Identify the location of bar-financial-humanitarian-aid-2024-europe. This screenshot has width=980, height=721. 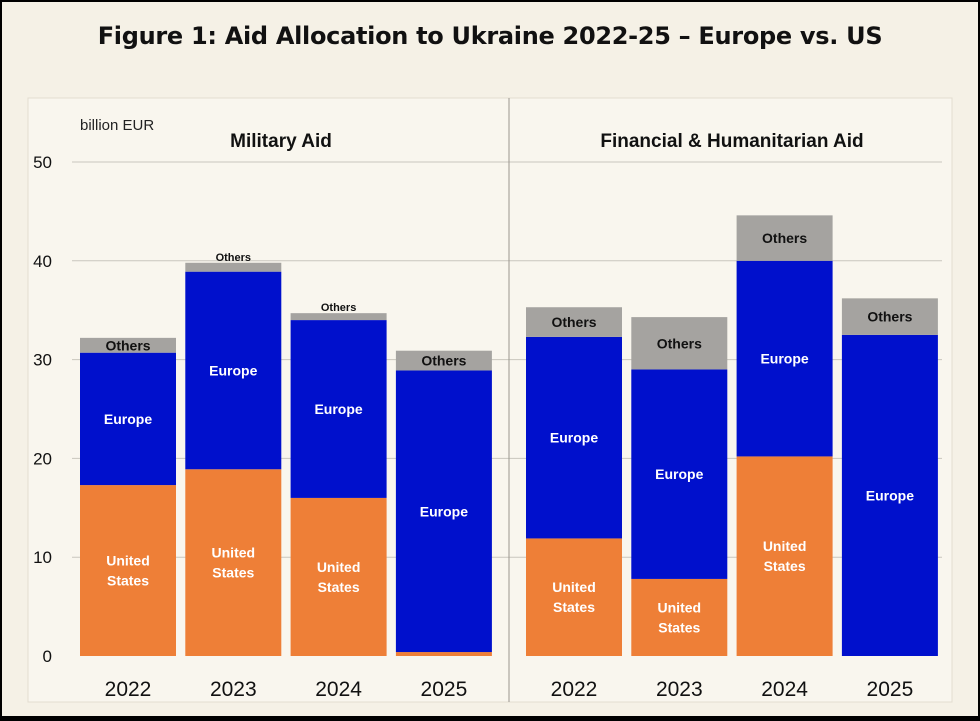
(784, 358).